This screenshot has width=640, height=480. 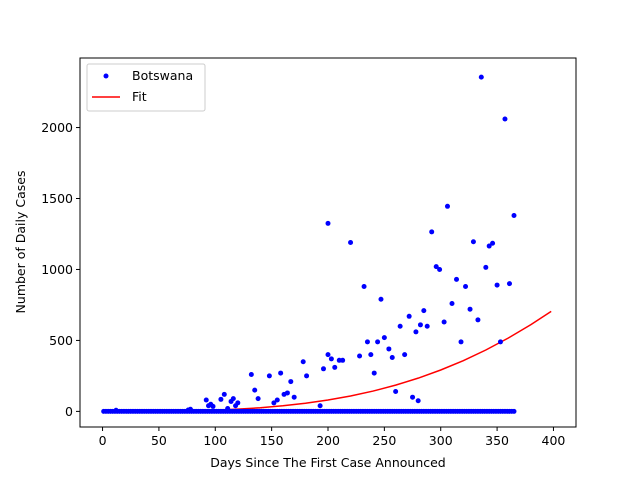 I want to click on x-tick-label: 200, so click(x=328, y=440).